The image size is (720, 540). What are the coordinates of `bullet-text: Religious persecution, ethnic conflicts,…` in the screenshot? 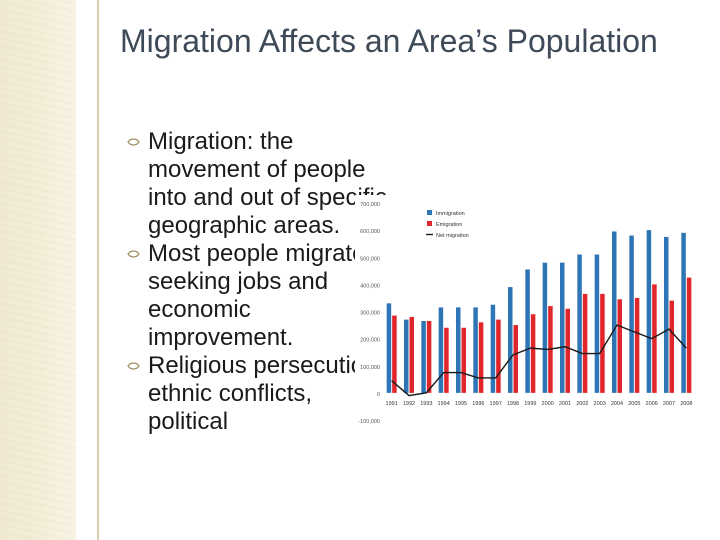 It's located at (266, 393).